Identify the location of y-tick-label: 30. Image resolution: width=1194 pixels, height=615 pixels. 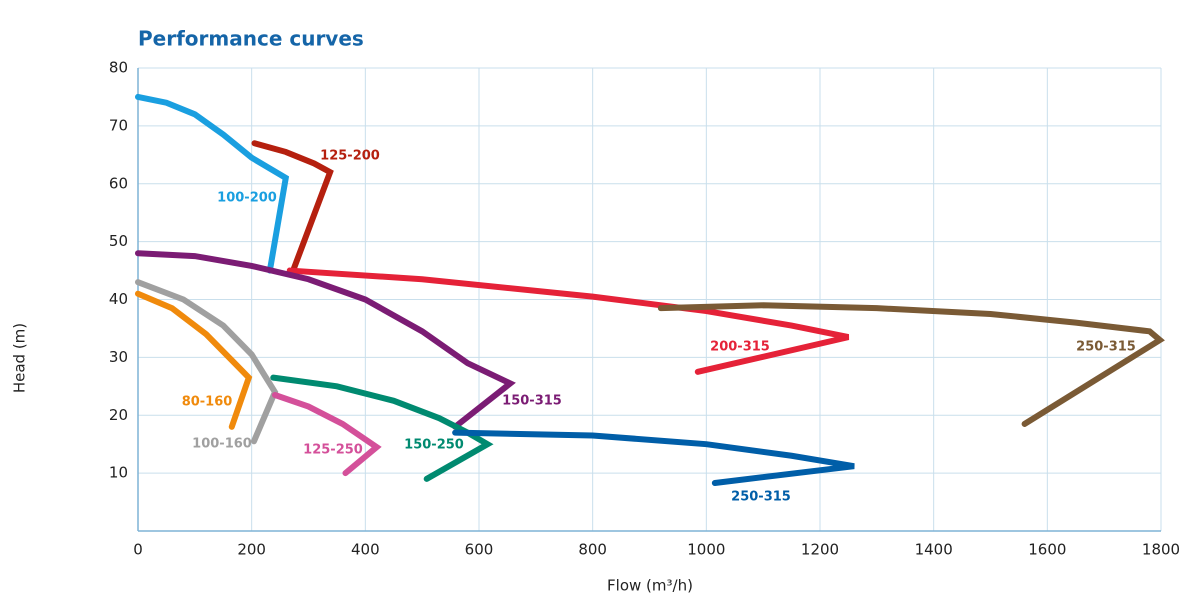
(118, 357).